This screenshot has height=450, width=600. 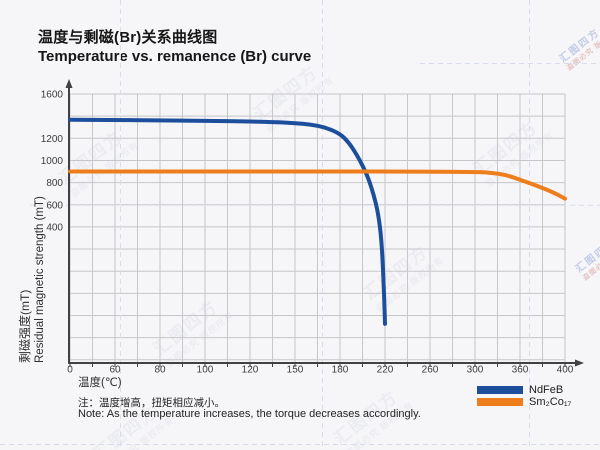 What do you see at coordinates (54, 205) in the screenshot?
I see `y-tick-label: 600` at bounding box center [54, 205].